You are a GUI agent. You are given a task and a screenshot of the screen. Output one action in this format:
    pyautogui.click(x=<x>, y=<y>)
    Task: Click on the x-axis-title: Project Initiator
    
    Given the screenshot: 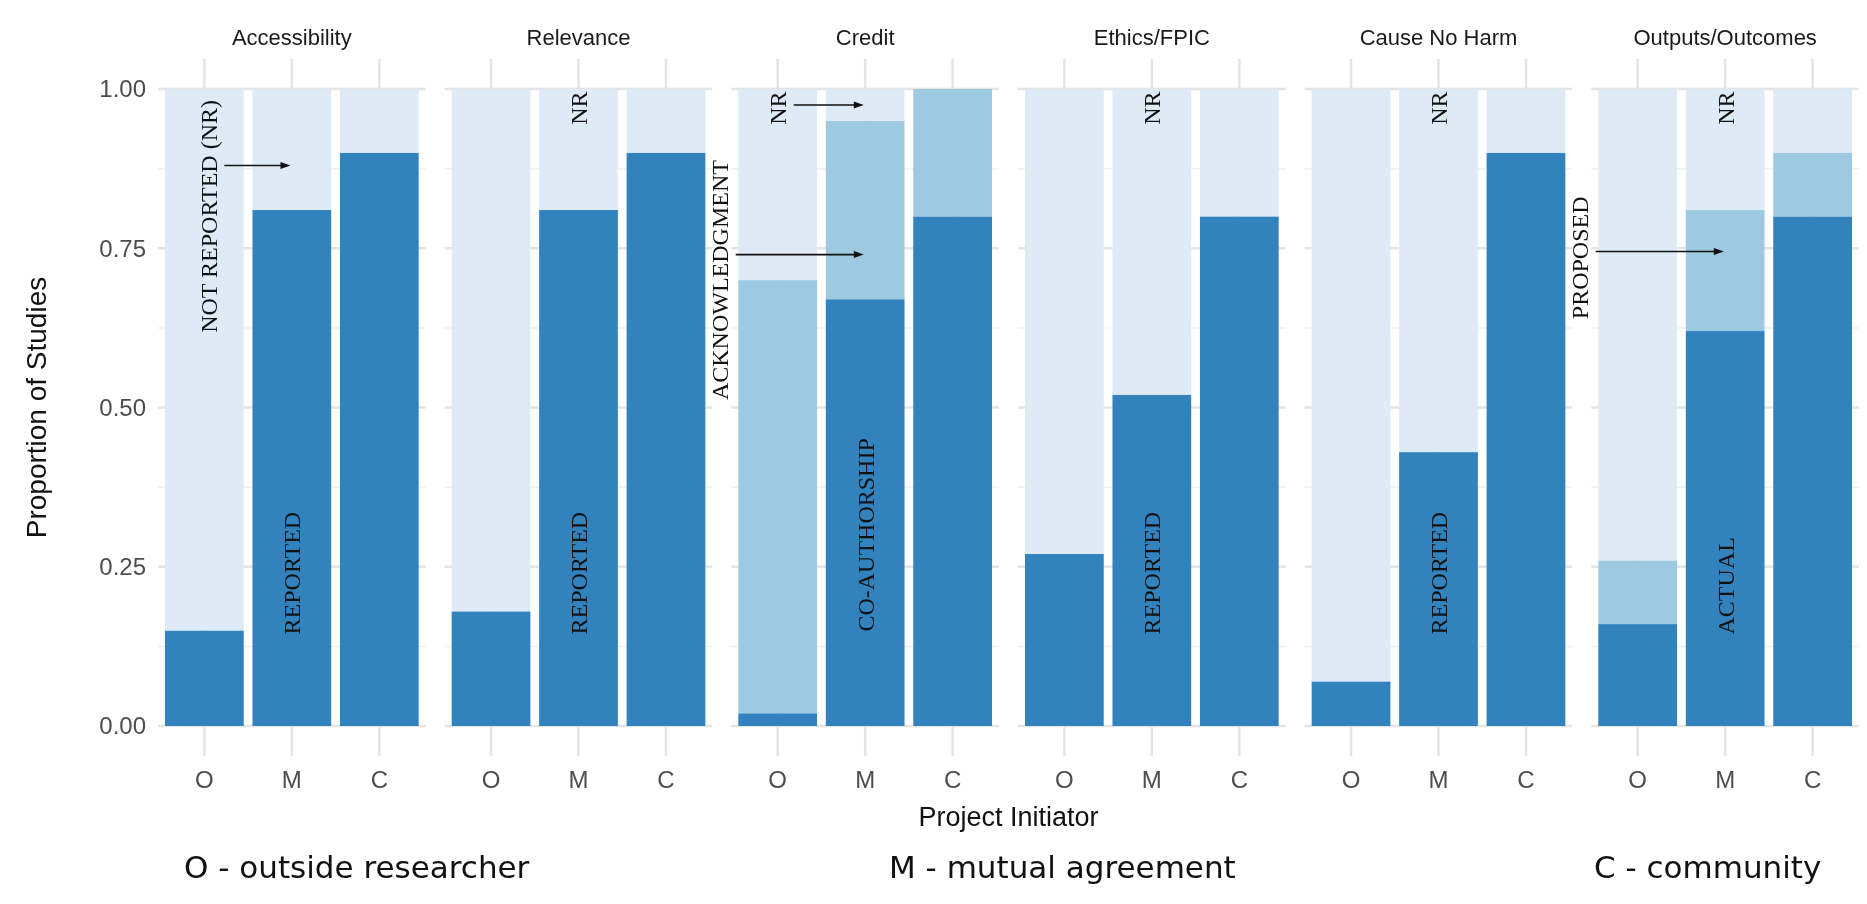 What is the action you would take?
    pyautogui.click(x=1008, y=817)
    